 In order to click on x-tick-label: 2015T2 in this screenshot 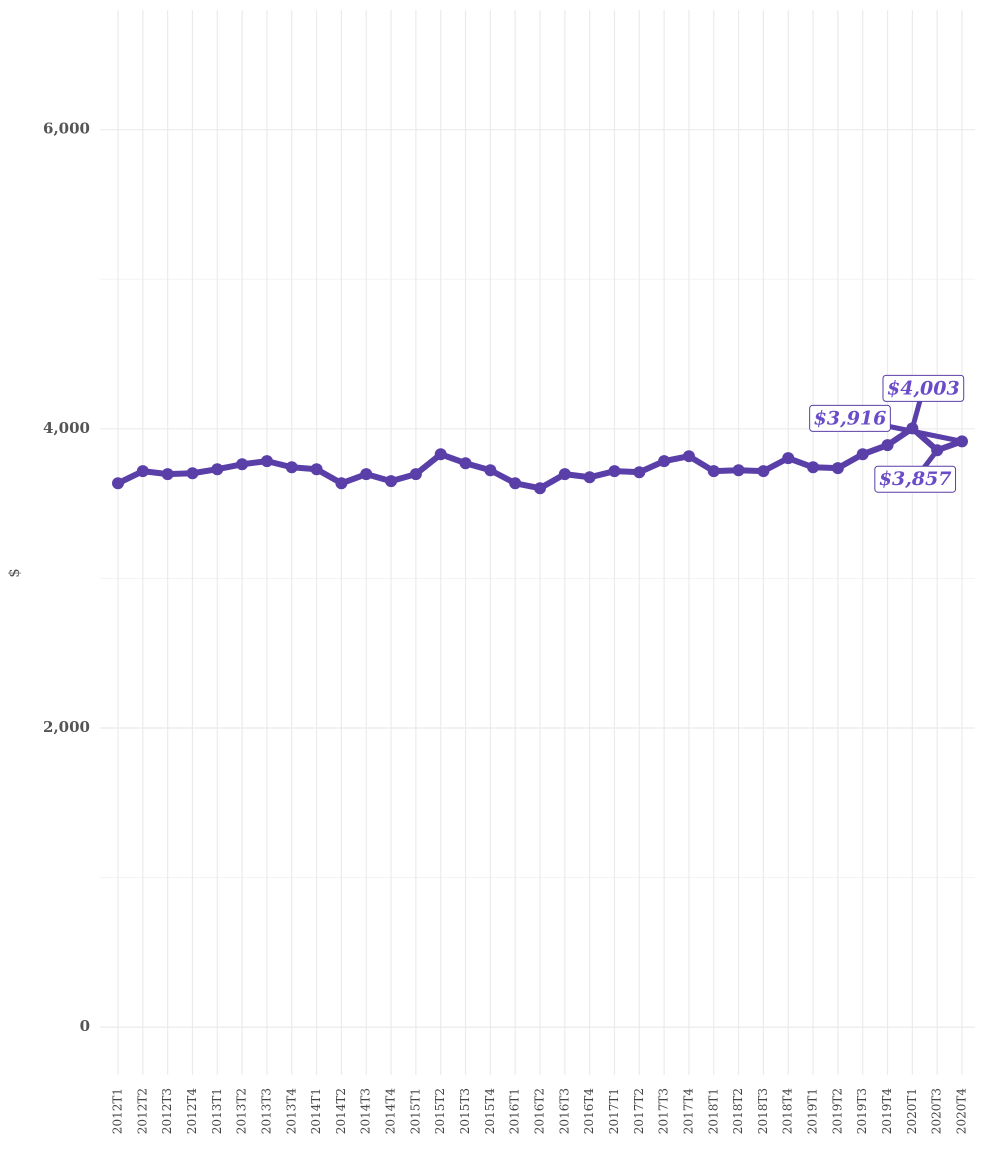, I will do `click(440, 1111)`.